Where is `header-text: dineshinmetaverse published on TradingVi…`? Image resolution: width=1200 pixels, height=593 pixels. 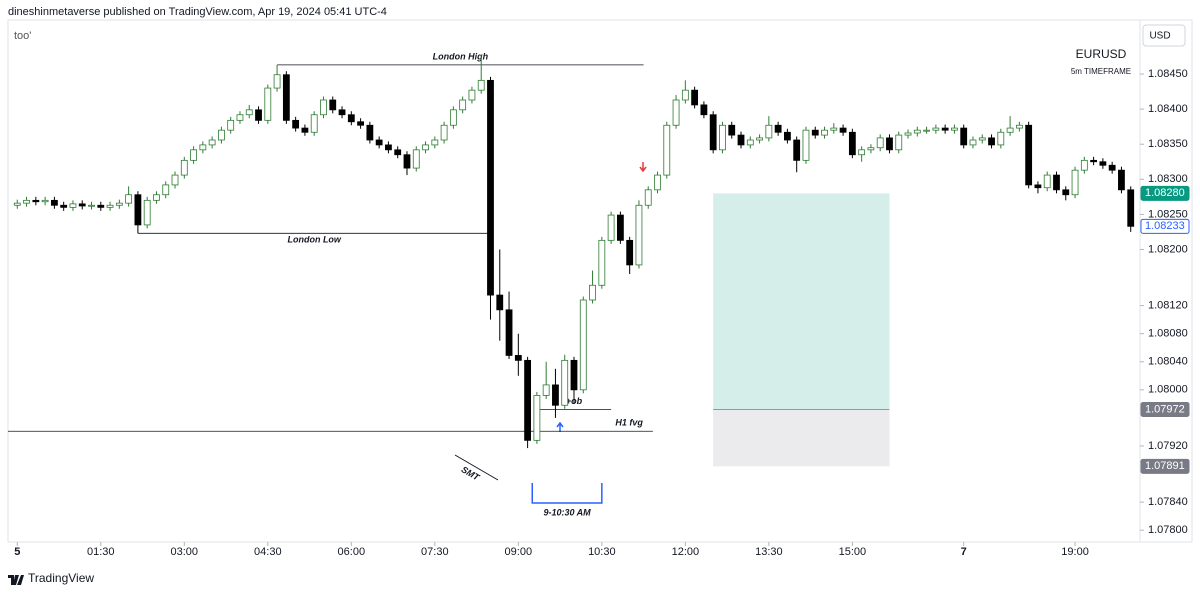 header-text: dineshinmetaverse published on TradingVi… is located at coordinates (197, 12).